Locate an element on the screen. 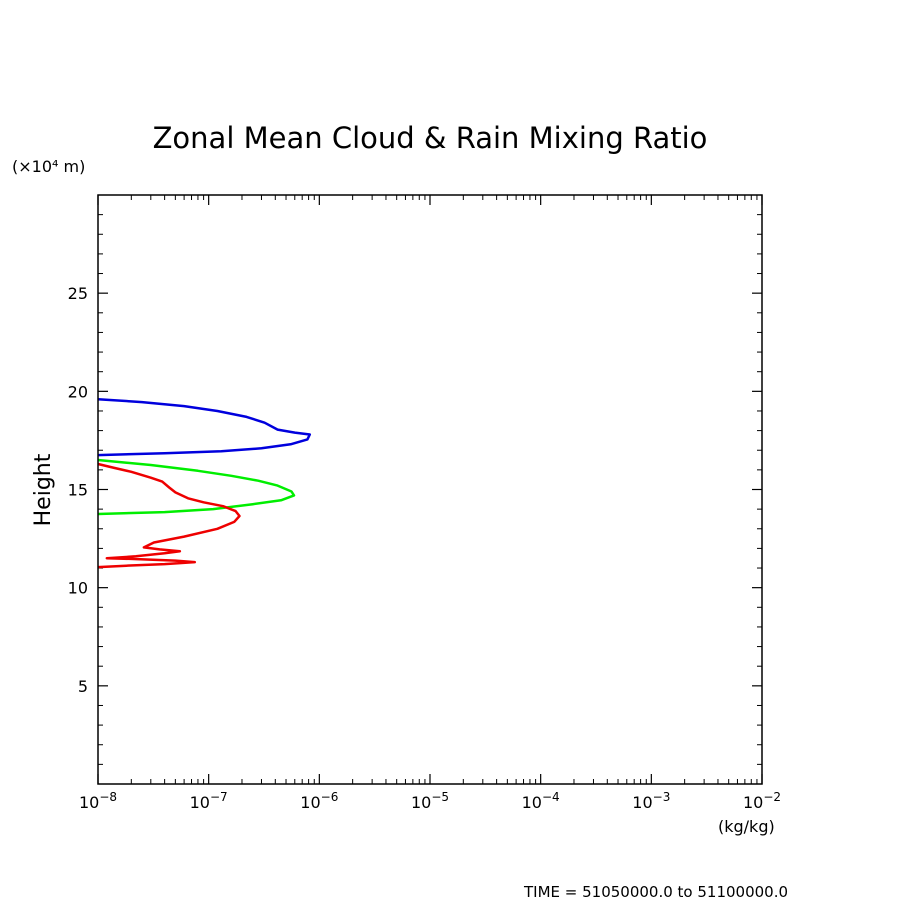 The image size is (904, 904). x-unit-label: (kg/kg) is located at coordinates (746, 826).